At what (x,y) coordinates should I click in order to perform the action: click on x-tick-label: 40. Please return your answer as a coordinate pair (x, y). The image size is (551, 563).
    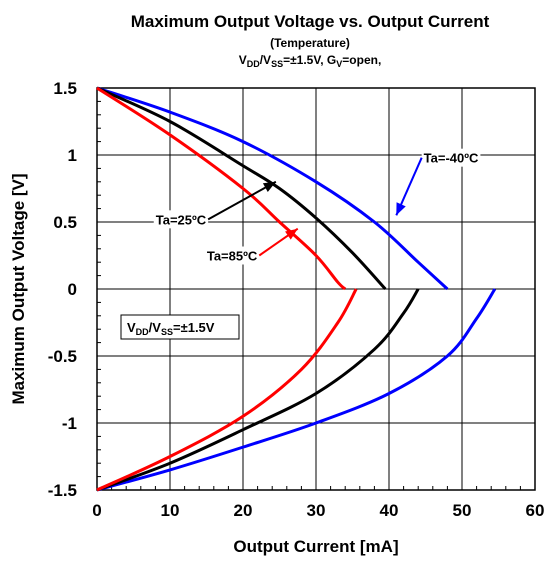
    Looking at the image, I should click on (389, 510).